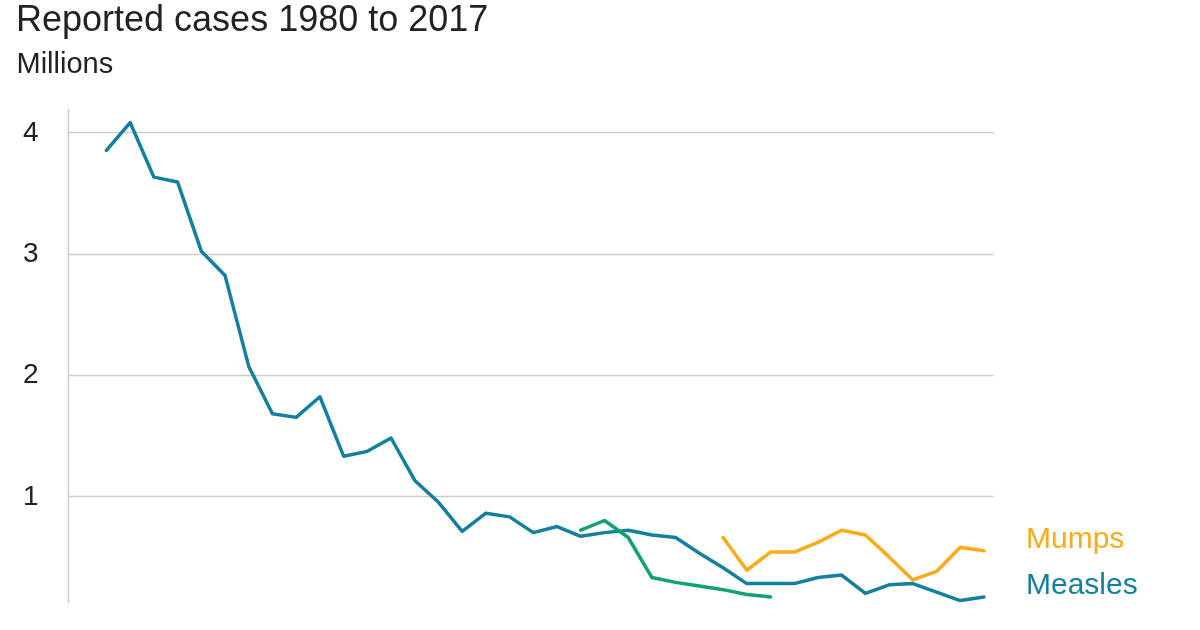 The height and width of the screenshot is (630, 1200). Describe the element at coordinates (65, 62) in the screenshot. I see `y-axis-title: Millions` at that location.